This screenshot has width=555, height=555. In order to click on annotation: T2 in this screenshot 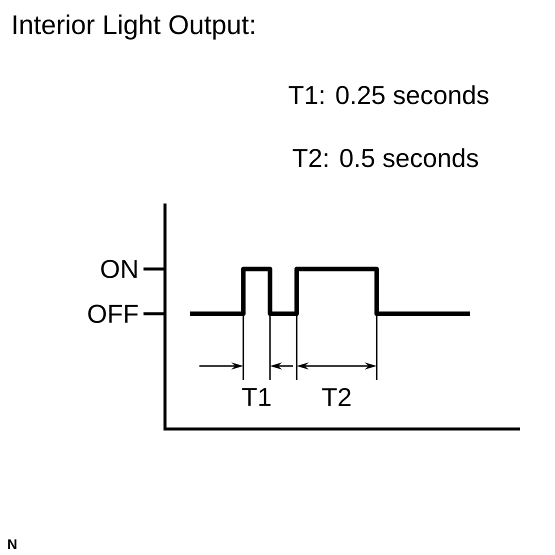, I will do `click(336, 397)`.